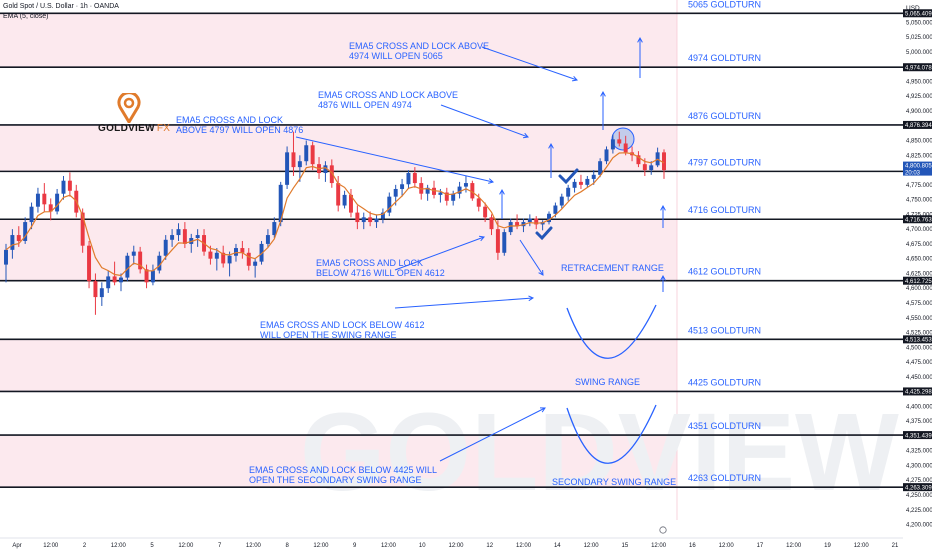 Image resolution: width=932 pixels, height=550 pixels. Describe the element at coordinates (557, 546) in the screenshot. I see `time-tick-label: 14` at that location.